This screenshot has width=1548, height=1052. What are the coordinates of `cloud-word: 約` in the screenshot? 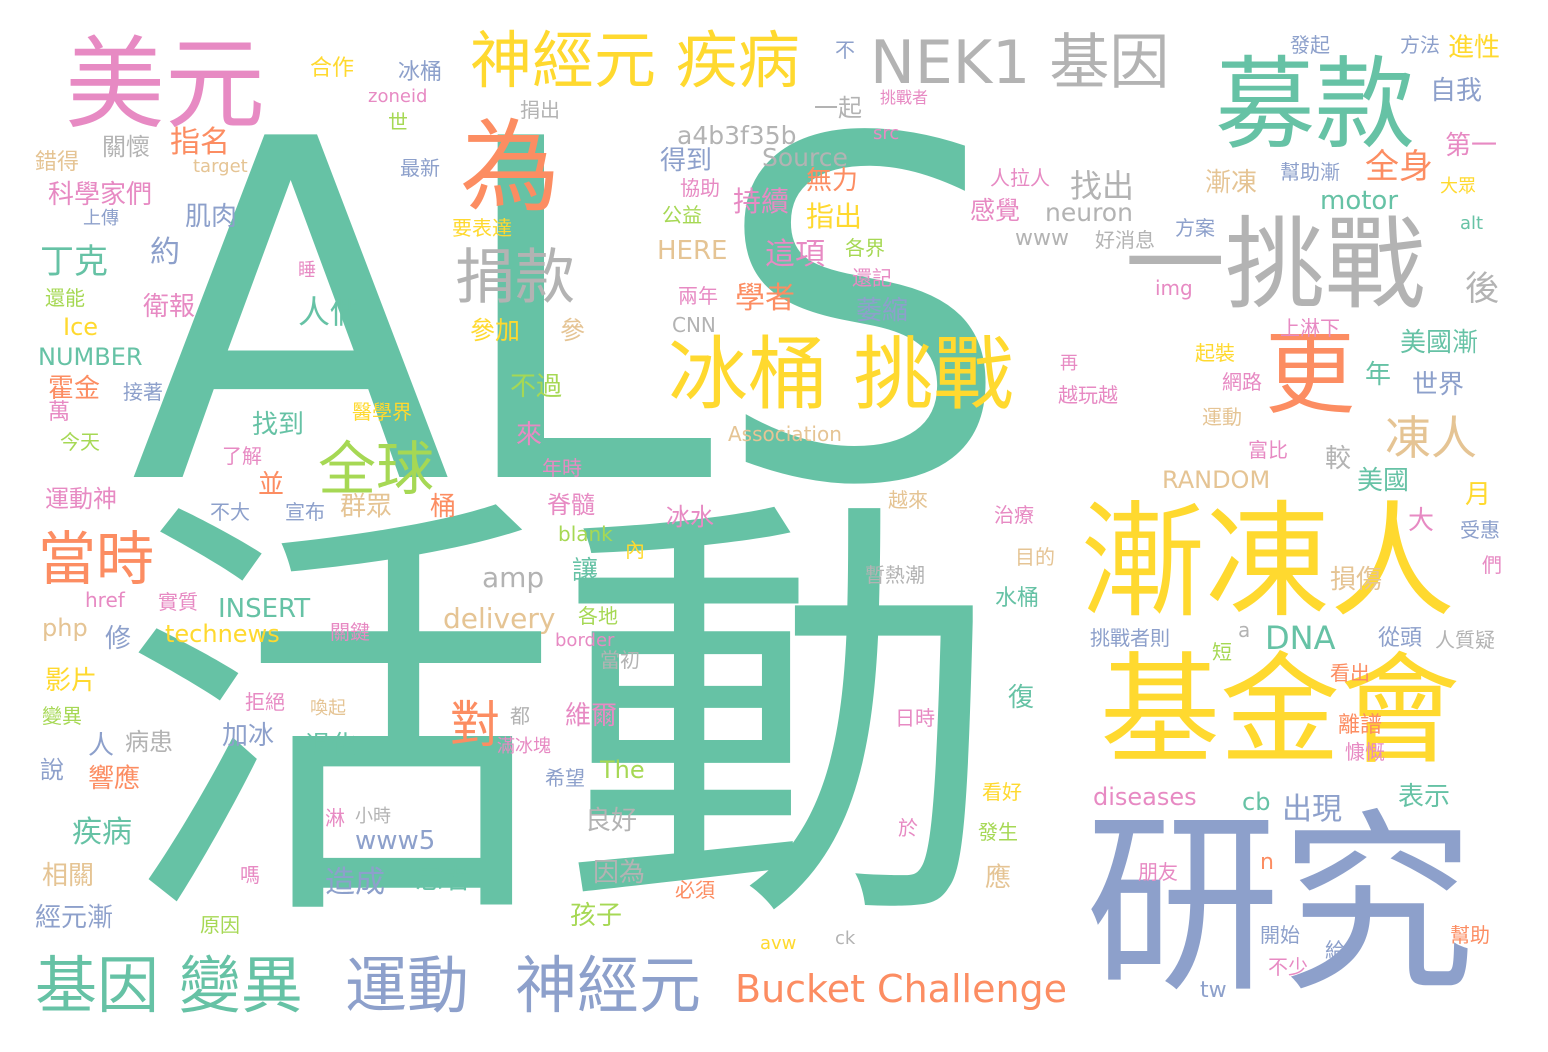 It's located at (165, 252).